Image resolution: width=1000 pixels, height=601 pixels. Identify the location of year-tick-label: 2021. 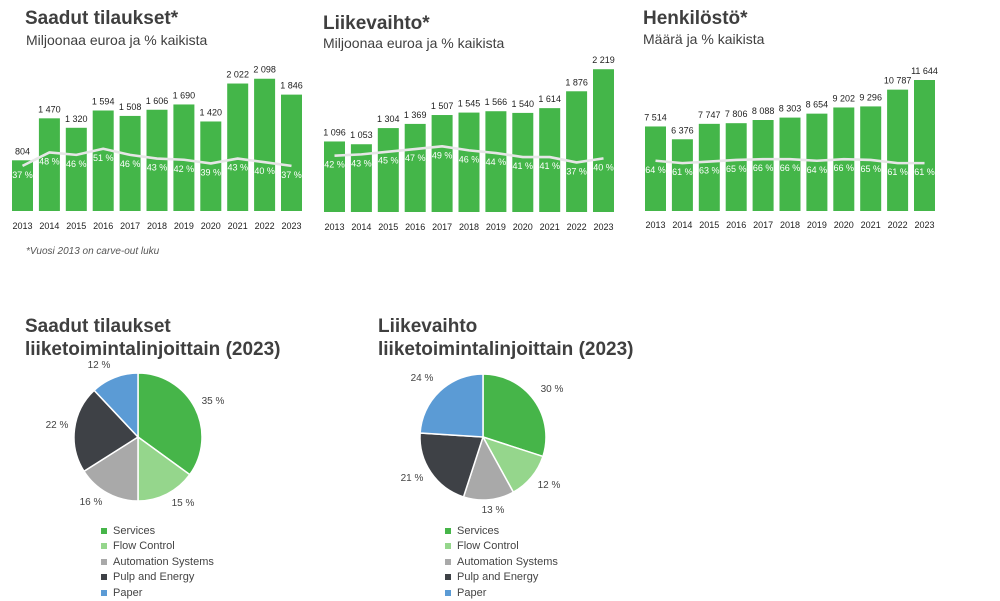
(871, 225).